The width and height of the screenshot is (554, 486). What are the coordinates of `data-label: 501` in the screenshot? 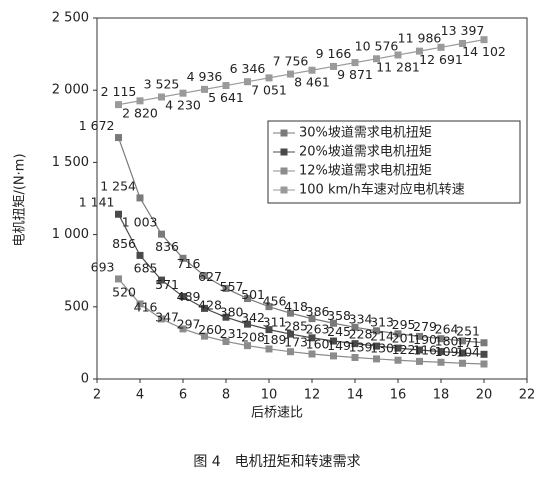 It's located at (253, 294).